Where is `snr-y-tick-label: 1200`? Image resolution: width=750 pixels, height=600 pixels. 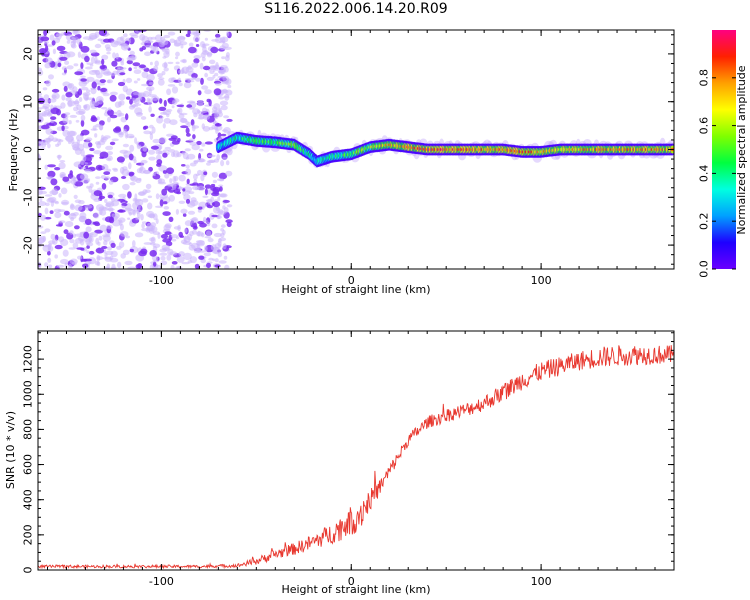 snr-y-tick-label: 1200 is located at coordinates (28, 359).